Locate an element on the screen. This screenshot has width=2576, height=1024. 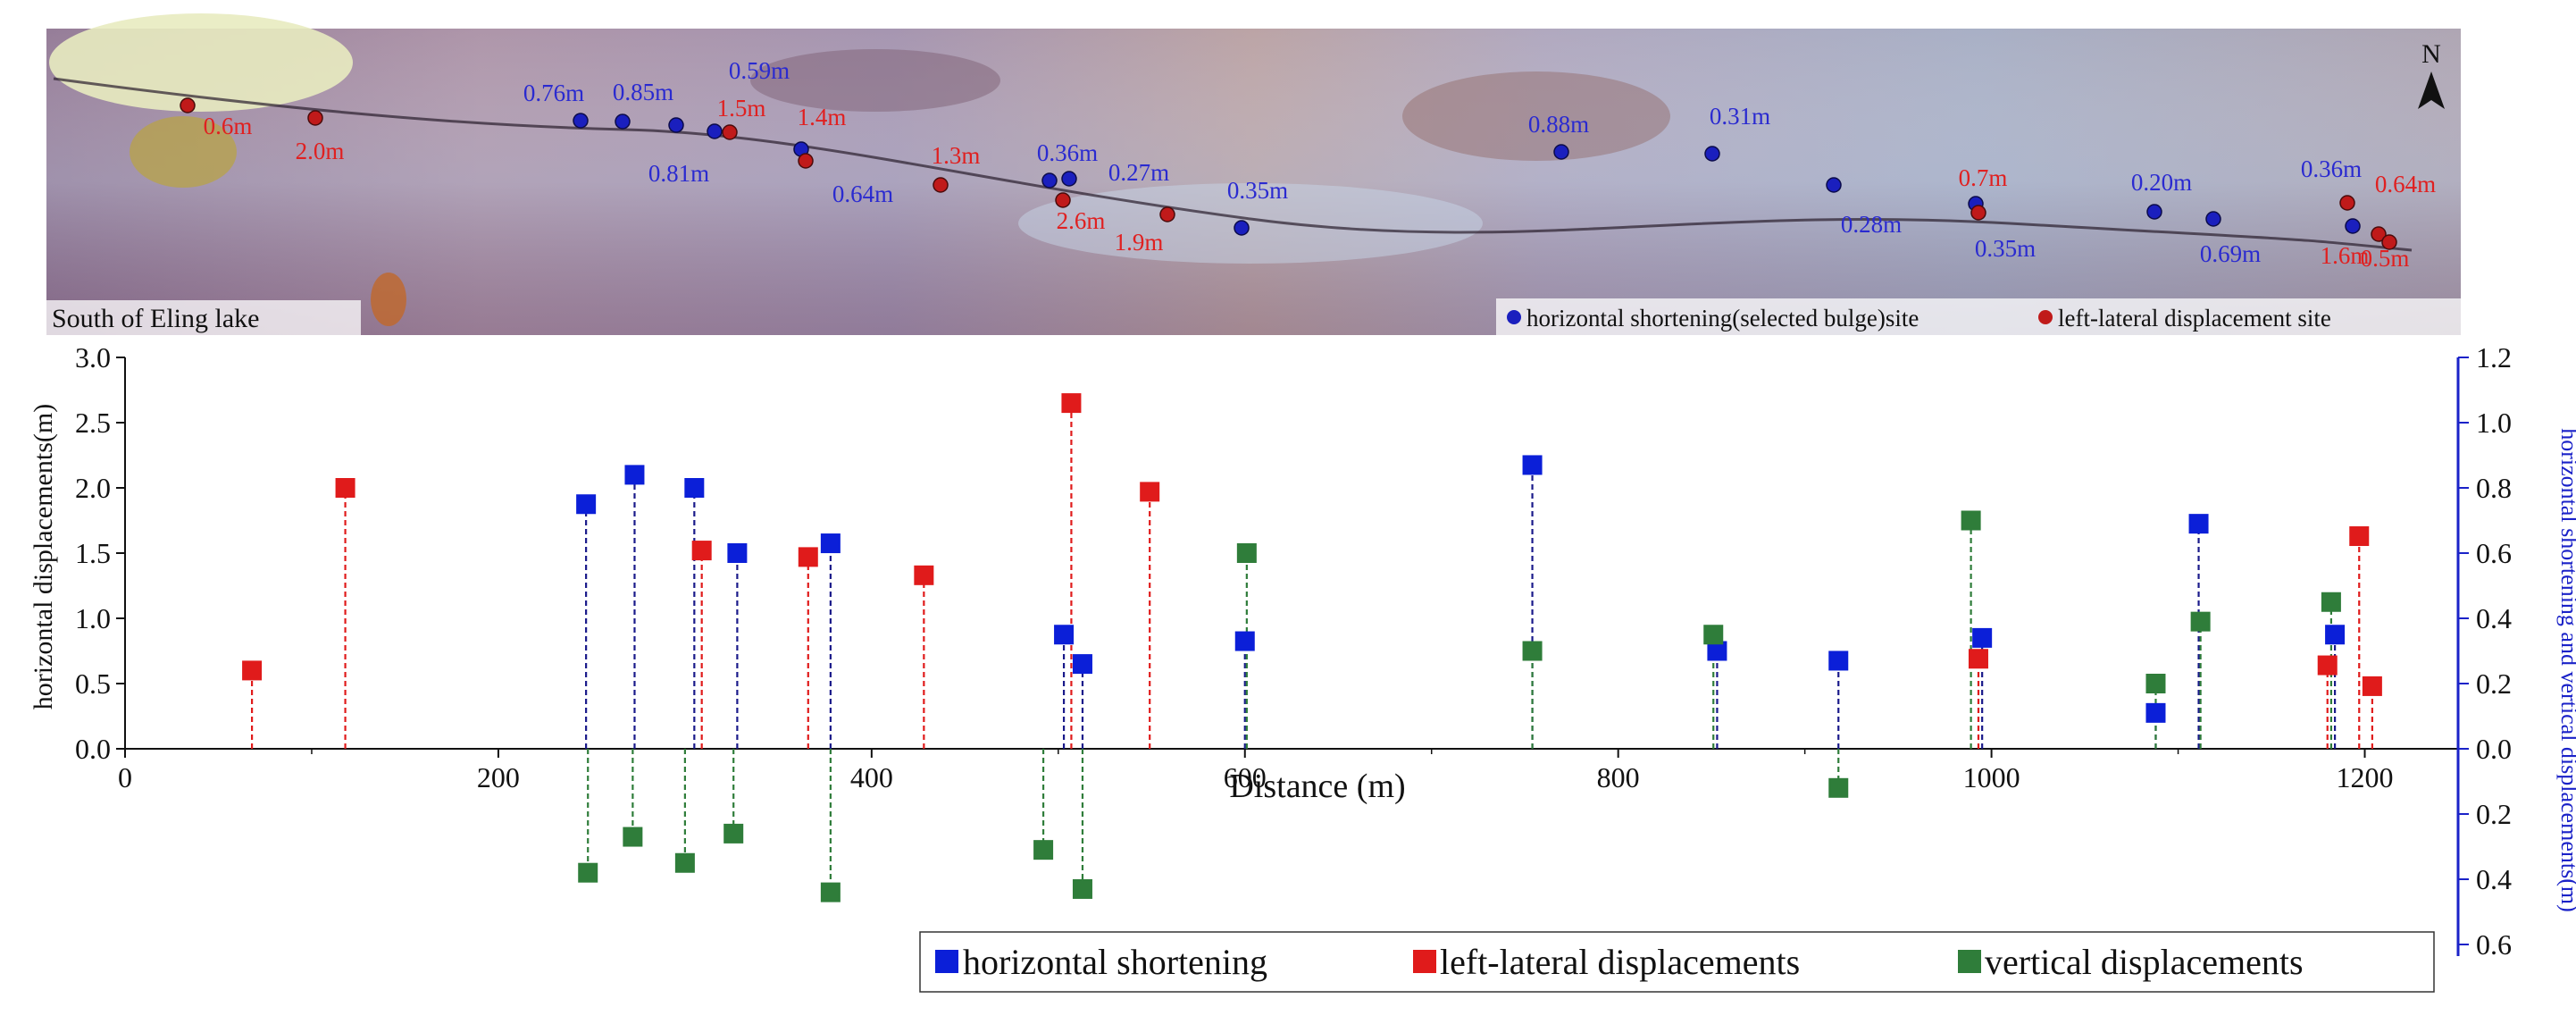
legend-left-lateral-swatch is located at coordinates (1425, 961).